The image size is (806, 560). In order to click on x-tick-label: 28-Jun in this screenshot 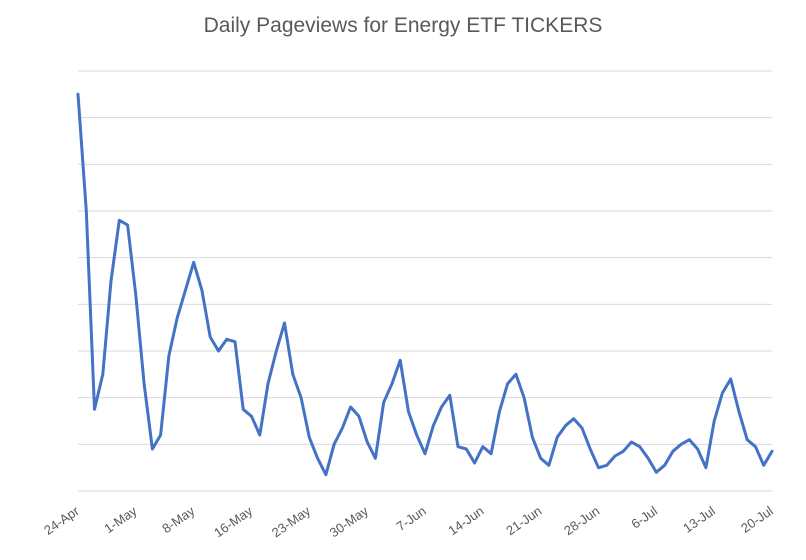, I will do `click(581, 520)`.